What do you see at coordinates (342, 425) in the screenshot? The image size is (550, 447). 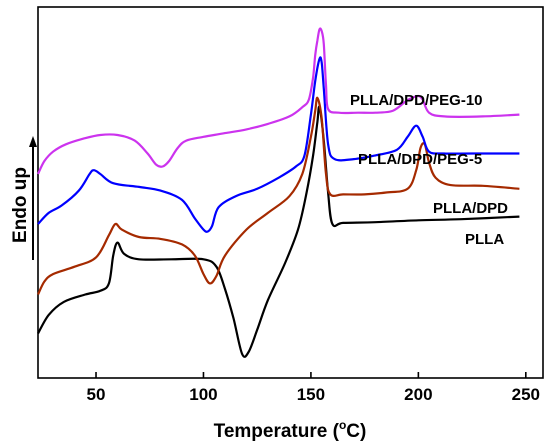 I see `x-axis-title-degree: o` at bounding box center [342, 425].